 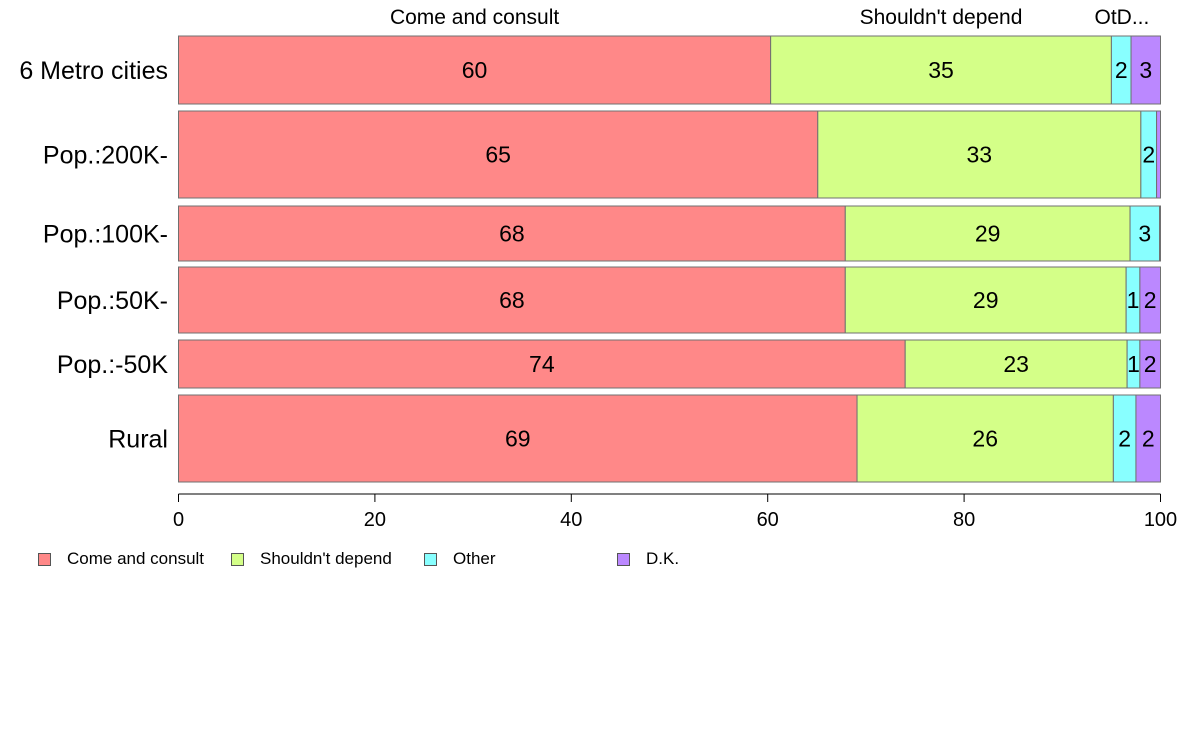 I want to click on data-label-come-and-consult-pop-200k: 65, so click(x=498, y=155).